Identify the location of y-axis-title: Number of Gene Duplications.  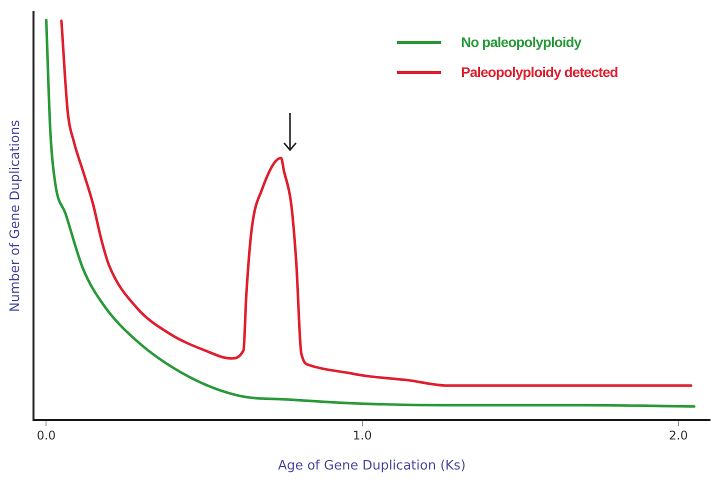
(16, 216).